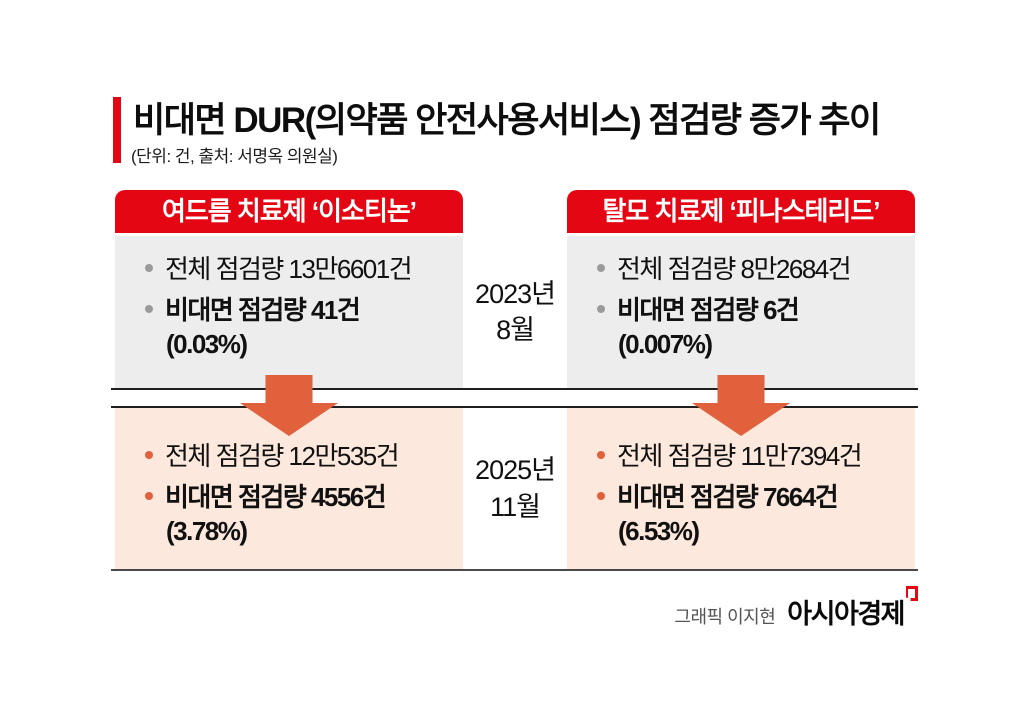 The image size is (1024, 717). Describe the element at coordinates (514, 407) in the screenshot. I see `divider-line-middle` at that location.